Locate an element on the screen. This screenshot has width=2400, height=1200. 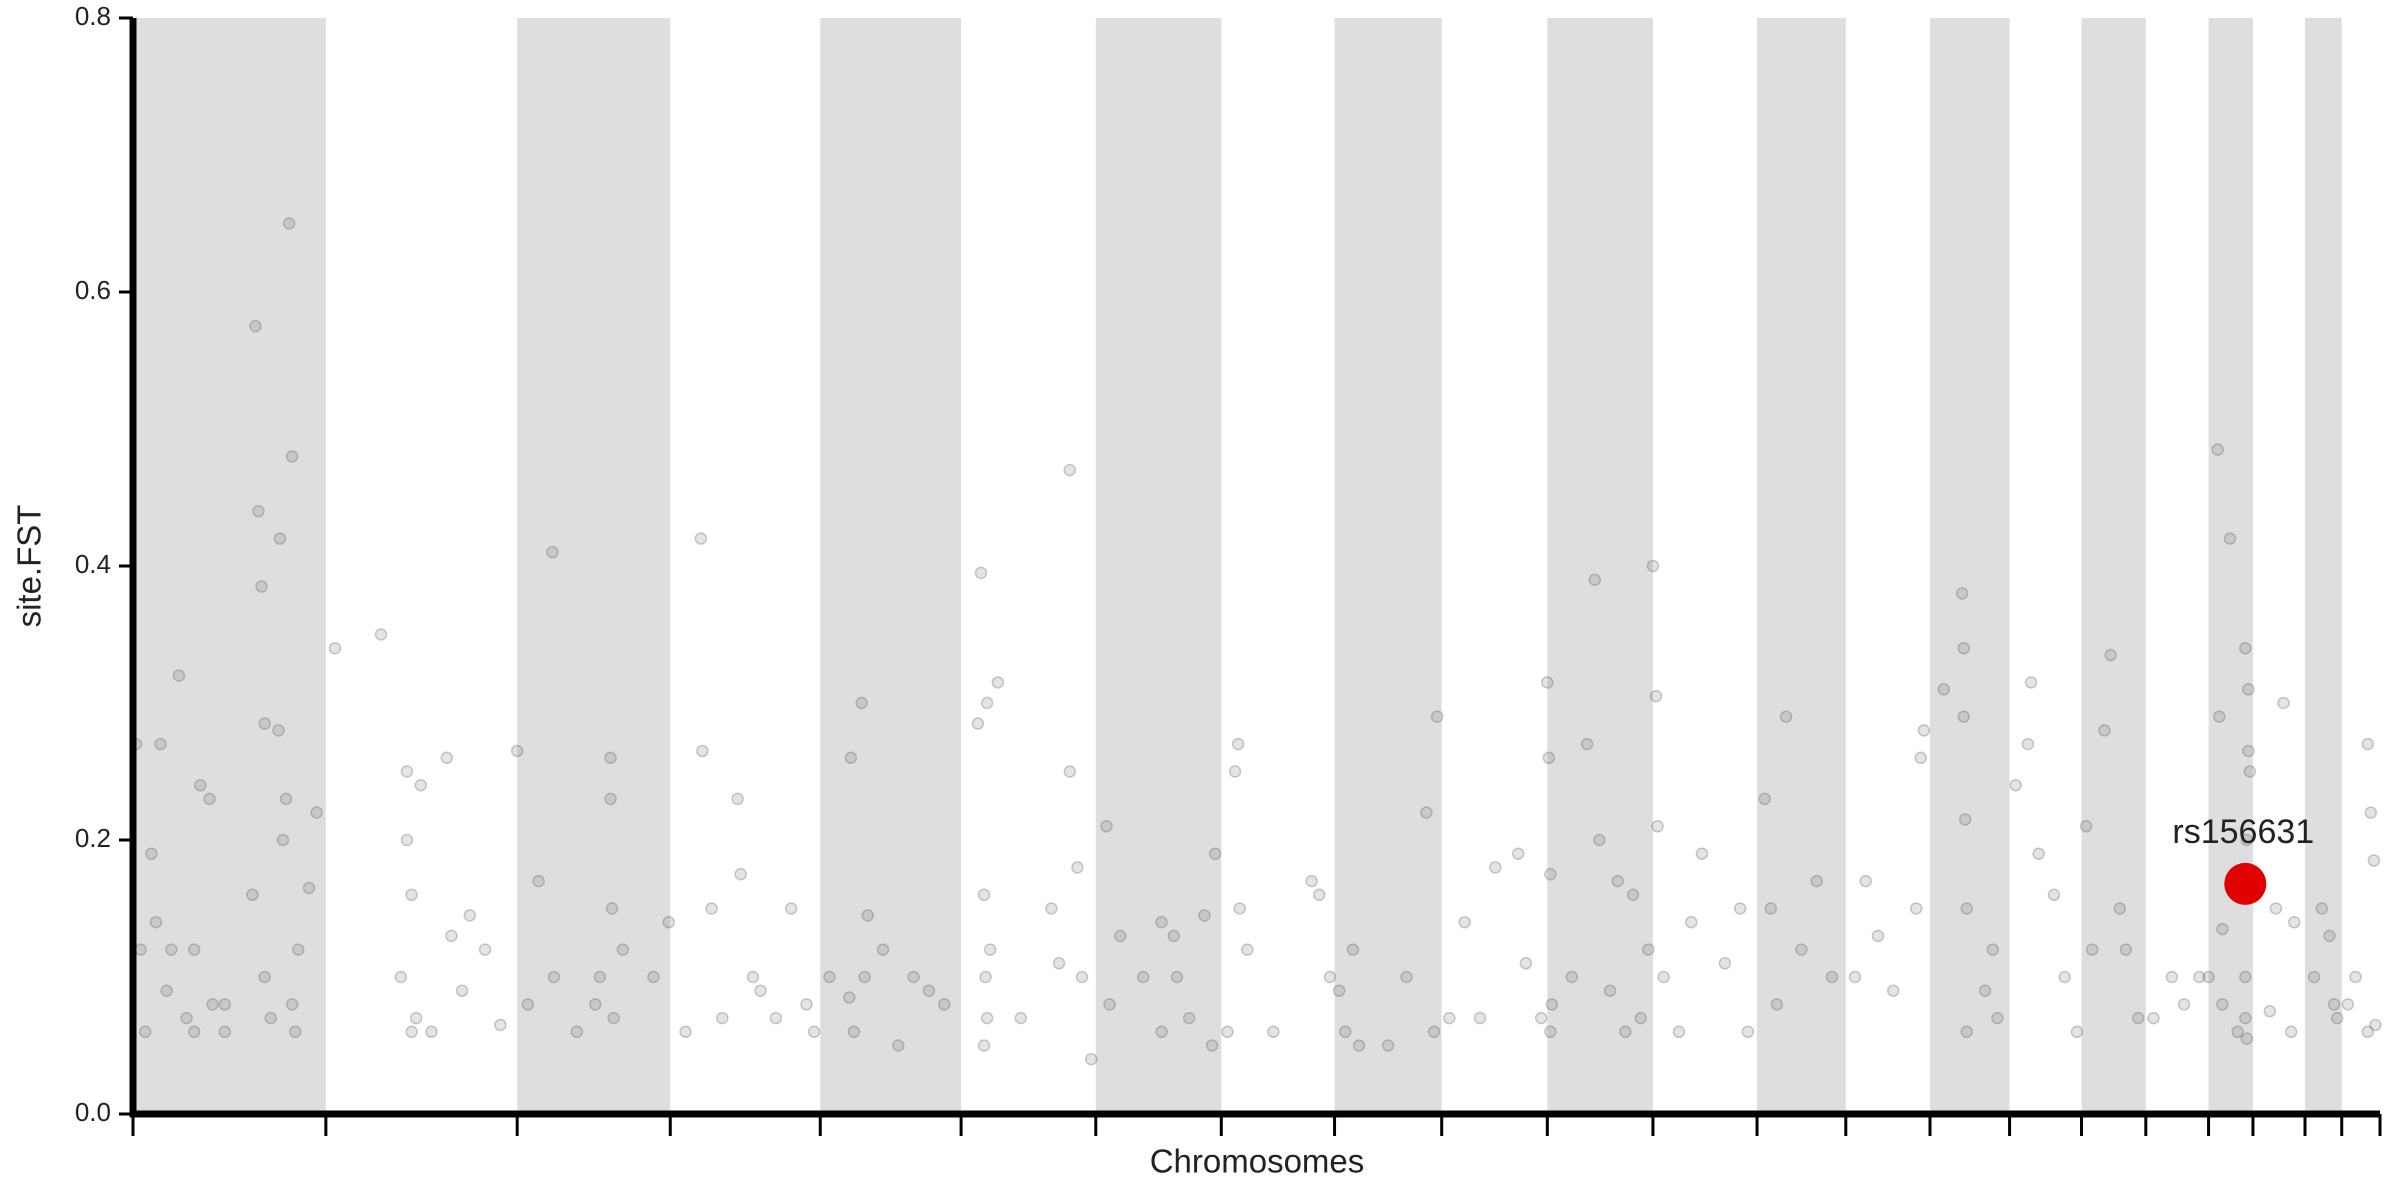
y-tick-label: 0.8 is located at coordinates (93, 16).